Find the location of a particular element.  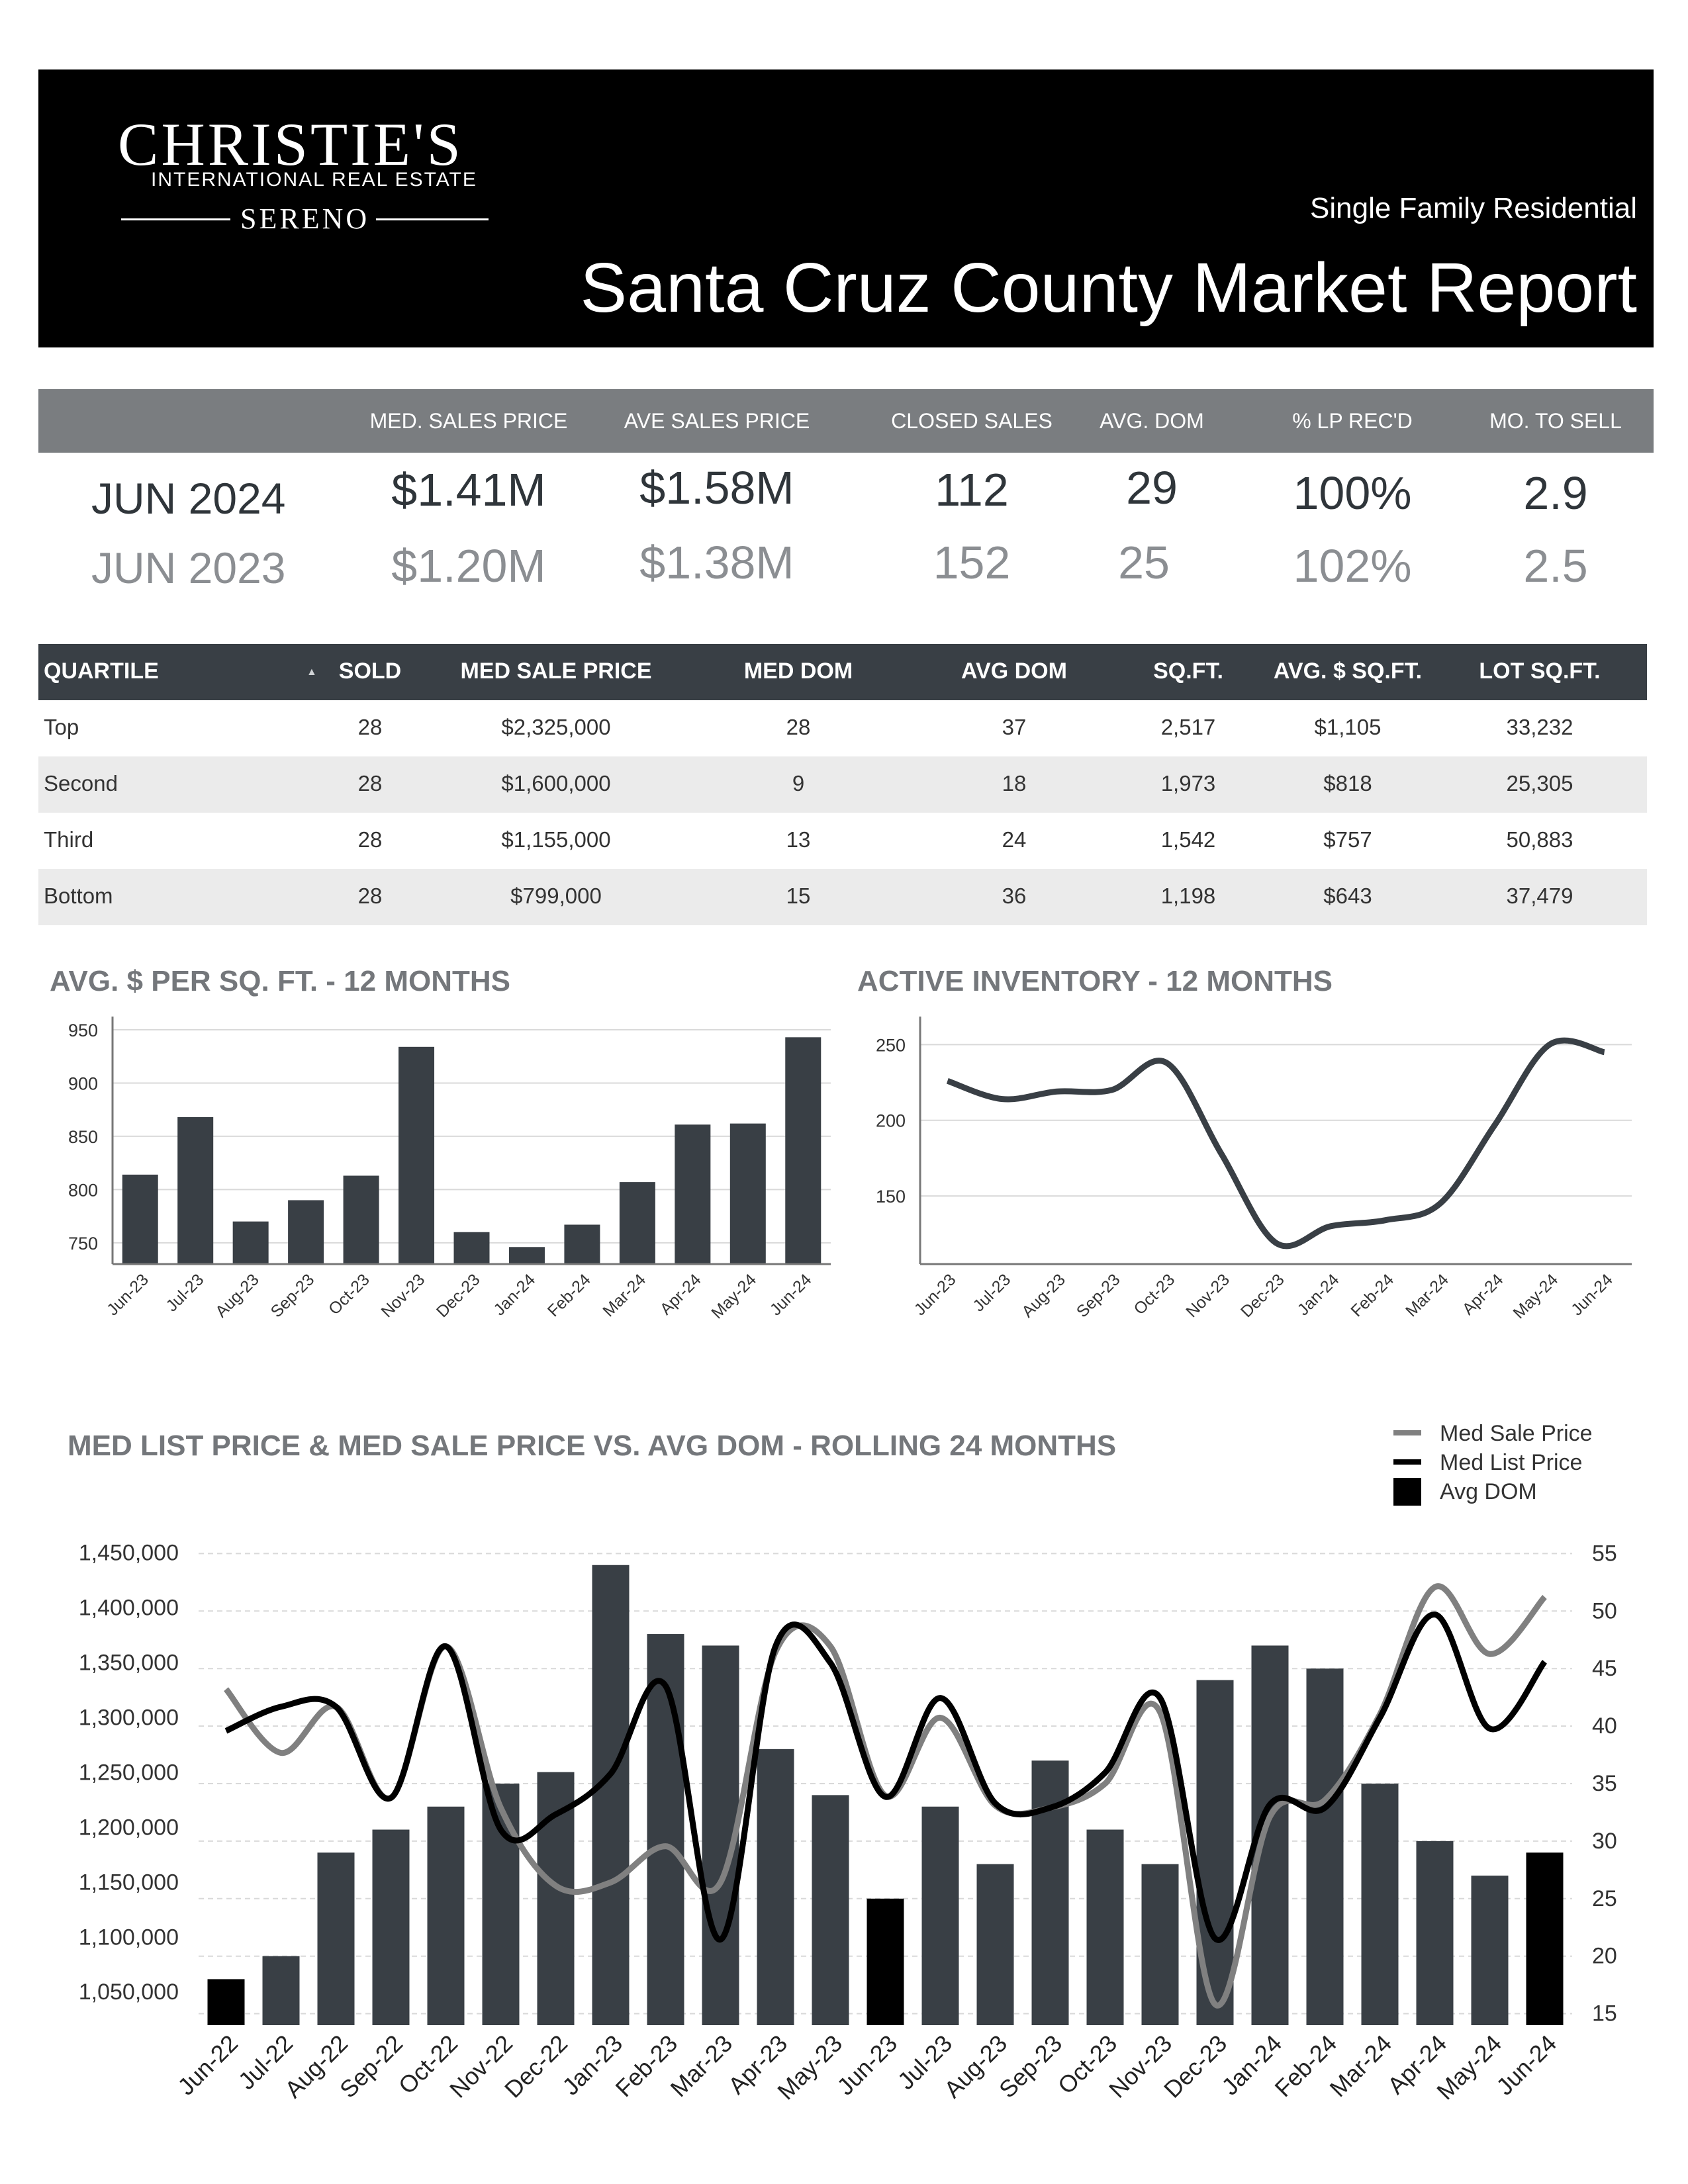

sort-ascending-icon: ▲ is located at coordinates (311, 672).